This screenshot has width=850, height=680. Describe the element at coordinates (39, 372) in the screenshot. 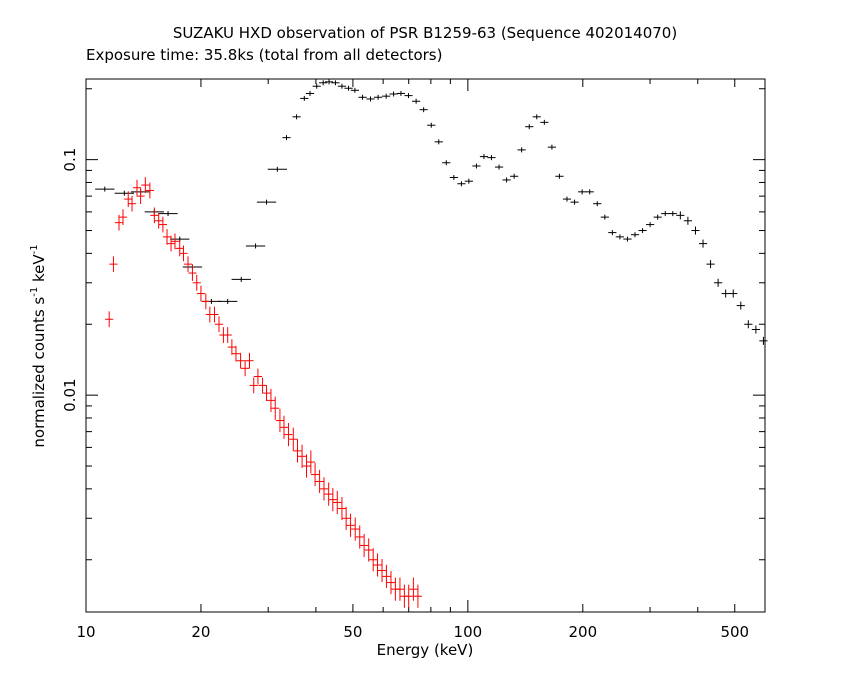

I see `y-axis-label-main: normalized counts s` at that location.